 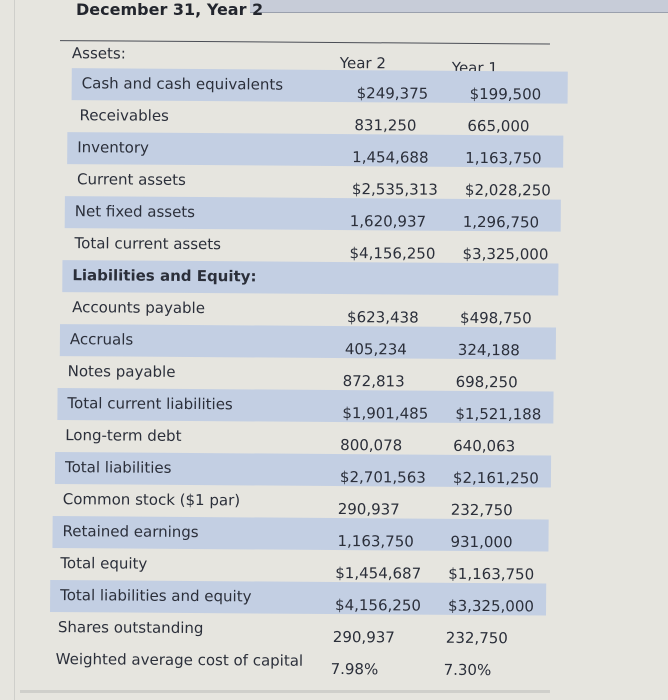 What do you see at coordinates (317, 117) in the screenshot?
I see `table-row: Receivables 831,250 665,000` at bounding box center [317, 117].